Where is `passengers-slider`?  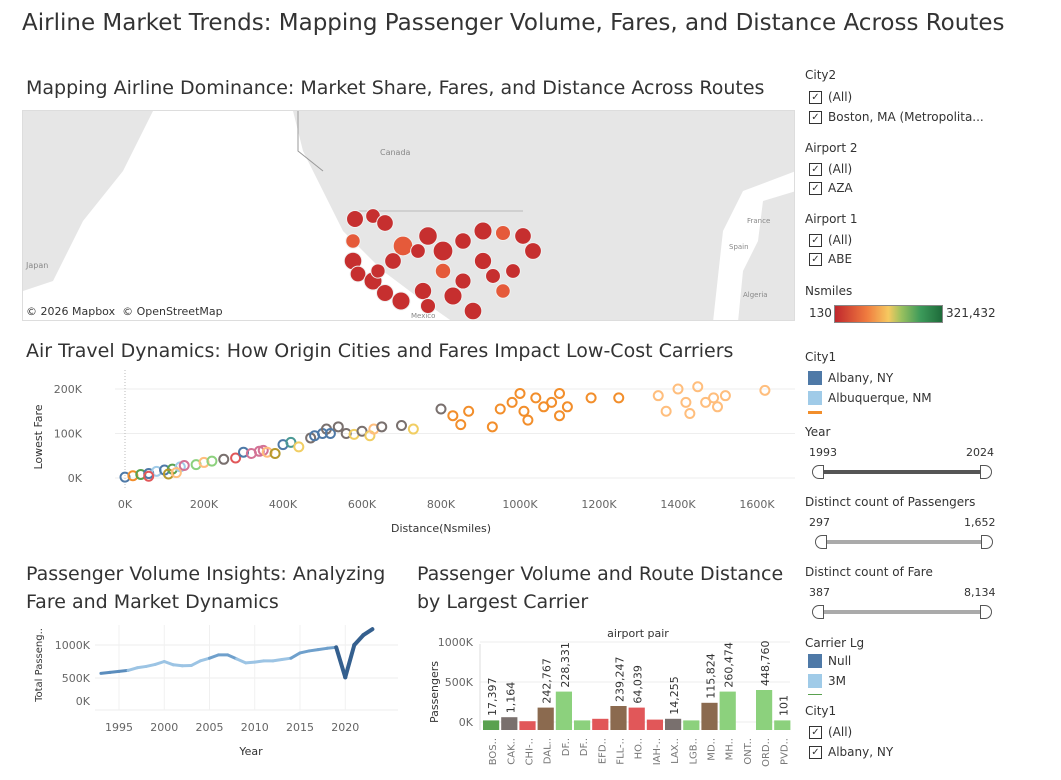
passengers-slider is located at coordinates (904, 542).